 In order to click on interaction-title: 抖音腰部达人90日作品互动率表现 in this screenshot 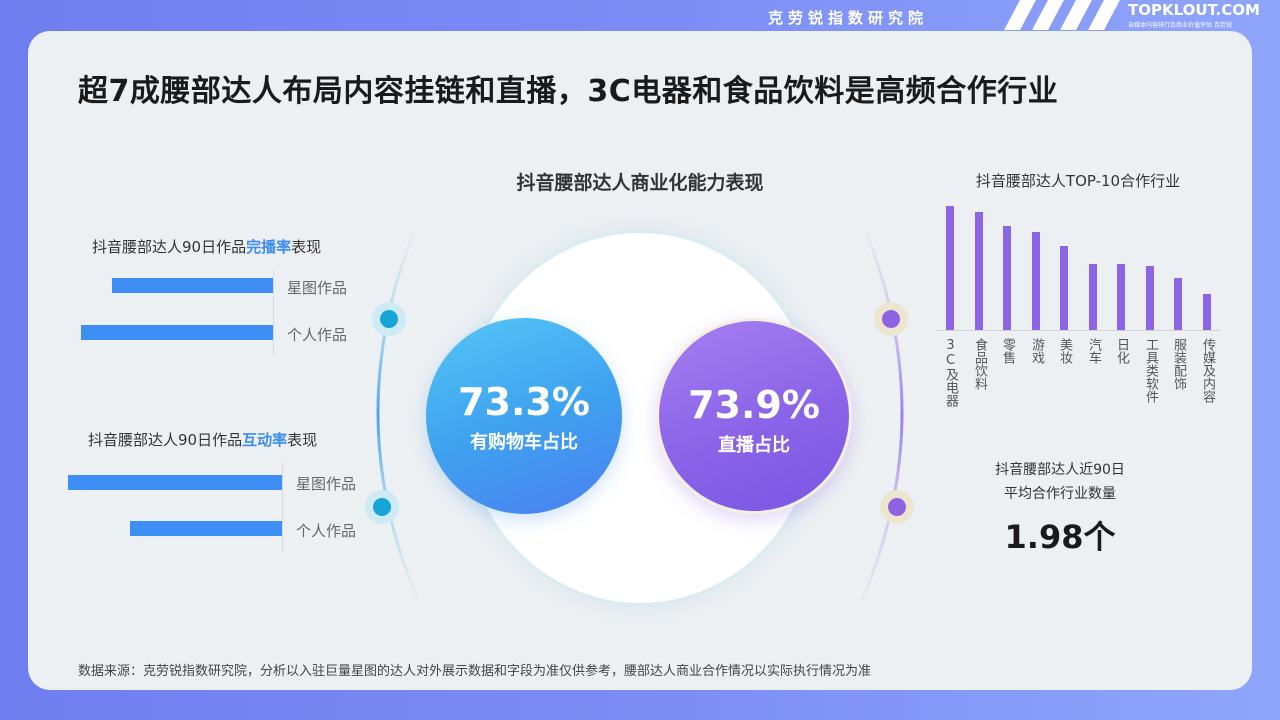, I will do `click(202, 439)`.